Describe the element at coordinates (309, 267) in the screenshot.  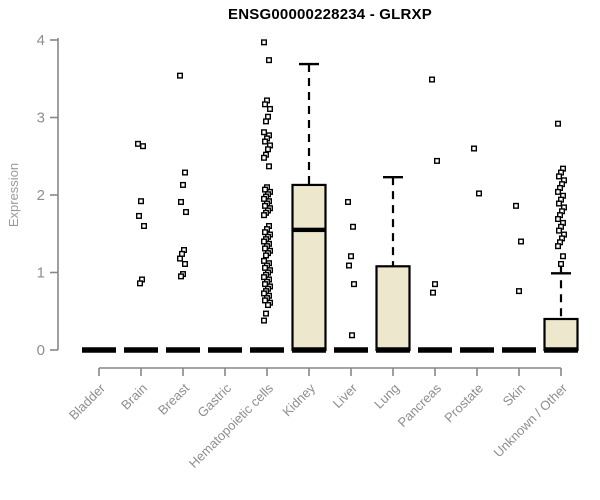
I see `box-kidney` at that location.